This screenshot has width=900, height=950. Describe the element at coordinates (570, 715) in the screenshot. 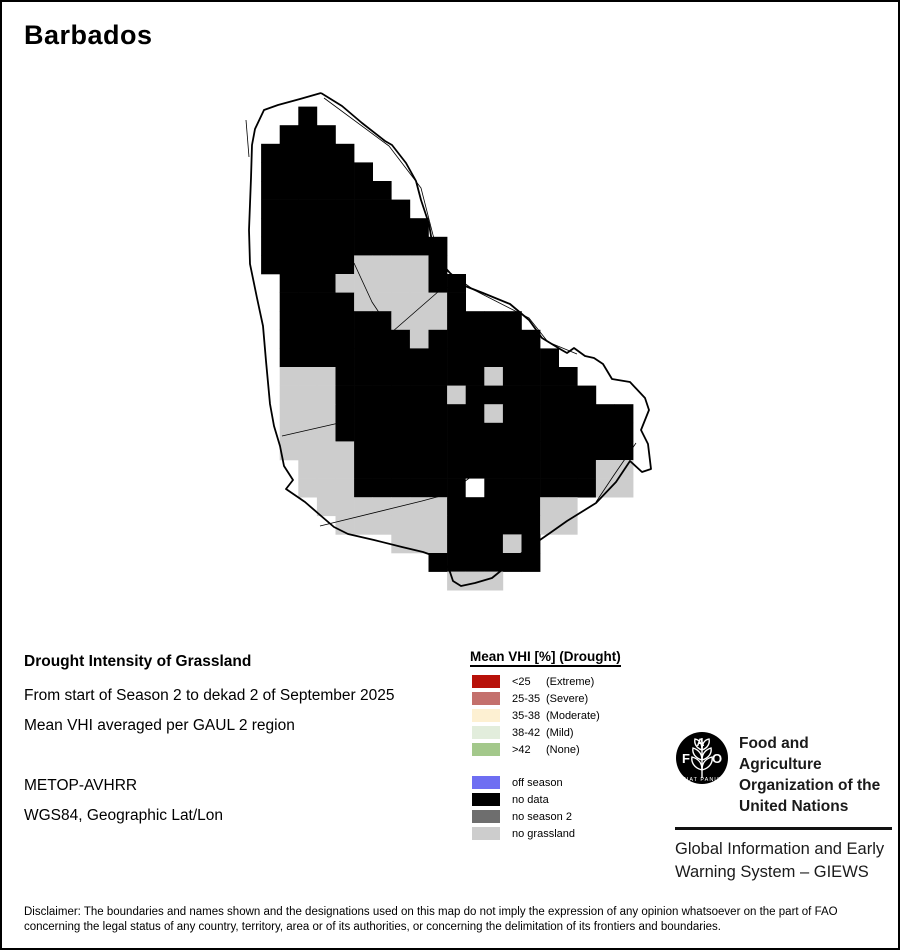

I see `legend-row: 35-38 (Moderate)` at that location.